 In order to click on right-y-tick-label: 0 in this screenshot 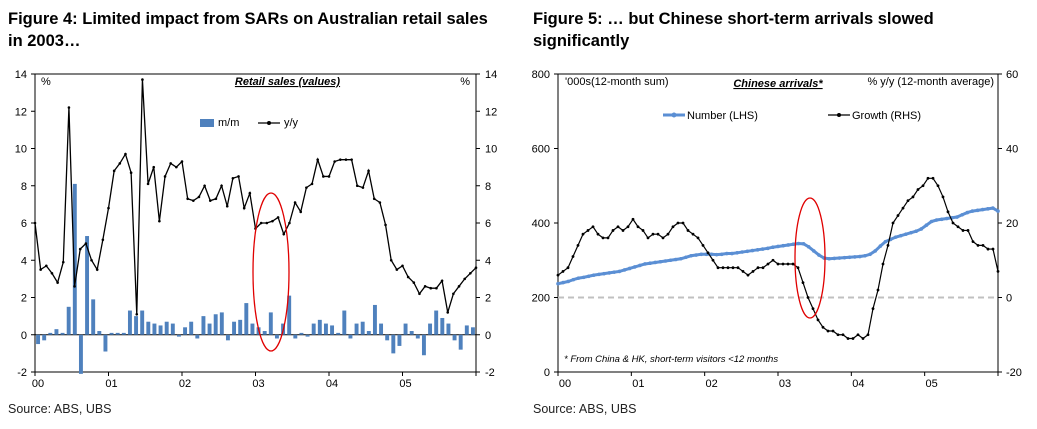, I will do `click(1009, 299)`.